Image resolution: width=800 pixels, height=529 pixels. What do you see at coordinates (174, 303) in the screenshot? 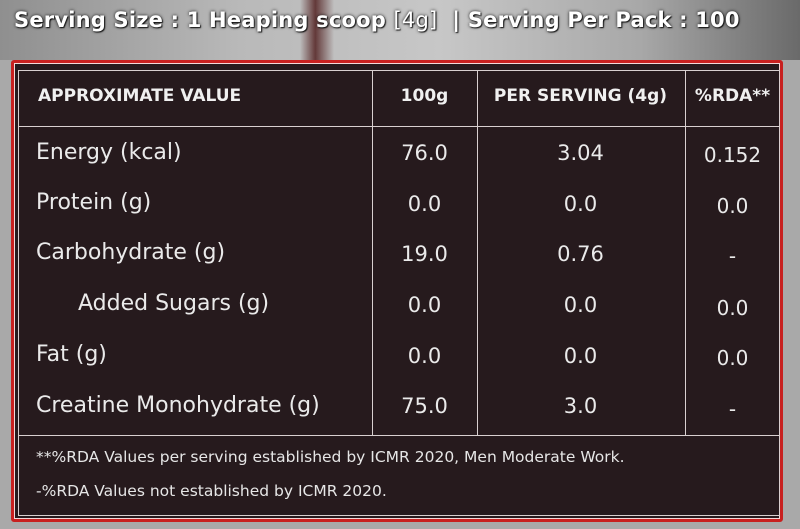
I see `row-label-added-sugars: Added Sugars (g)` at bounding box center [174, 303].